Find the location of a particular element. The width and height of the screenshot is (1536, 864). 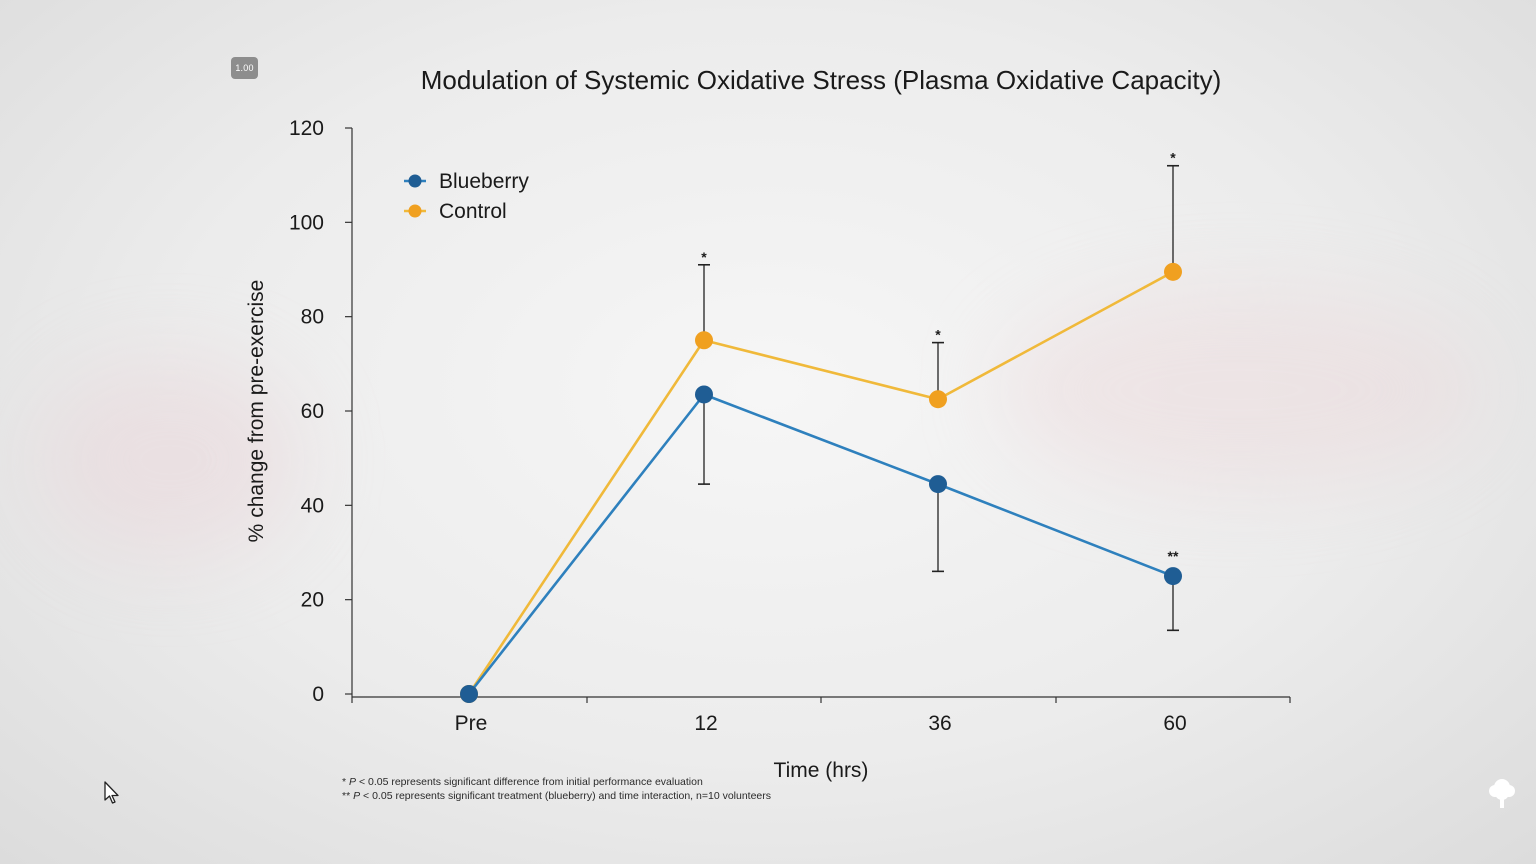

legend-marker-control is located at coordinates (415, 211).